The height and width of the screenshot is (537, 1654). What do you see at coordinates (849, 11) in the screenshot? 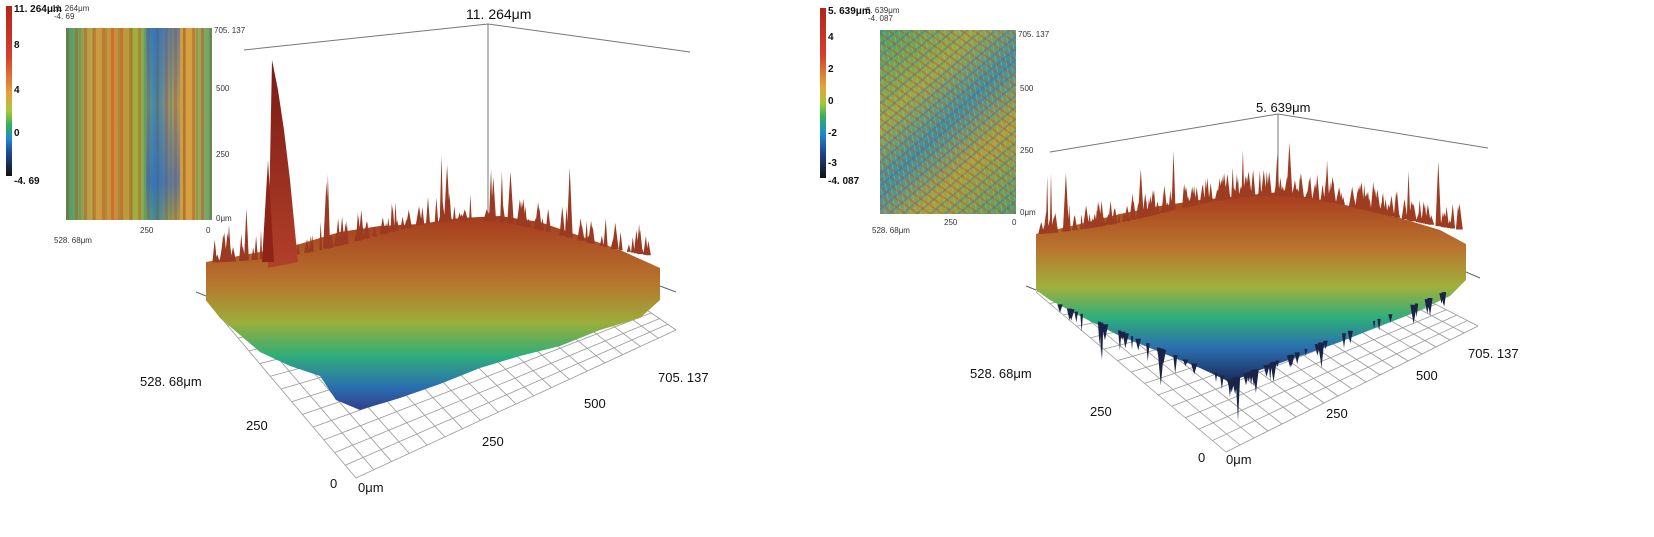
I see `colorbar-top-label: 5. 639μm` at bounding box center [849, 11].